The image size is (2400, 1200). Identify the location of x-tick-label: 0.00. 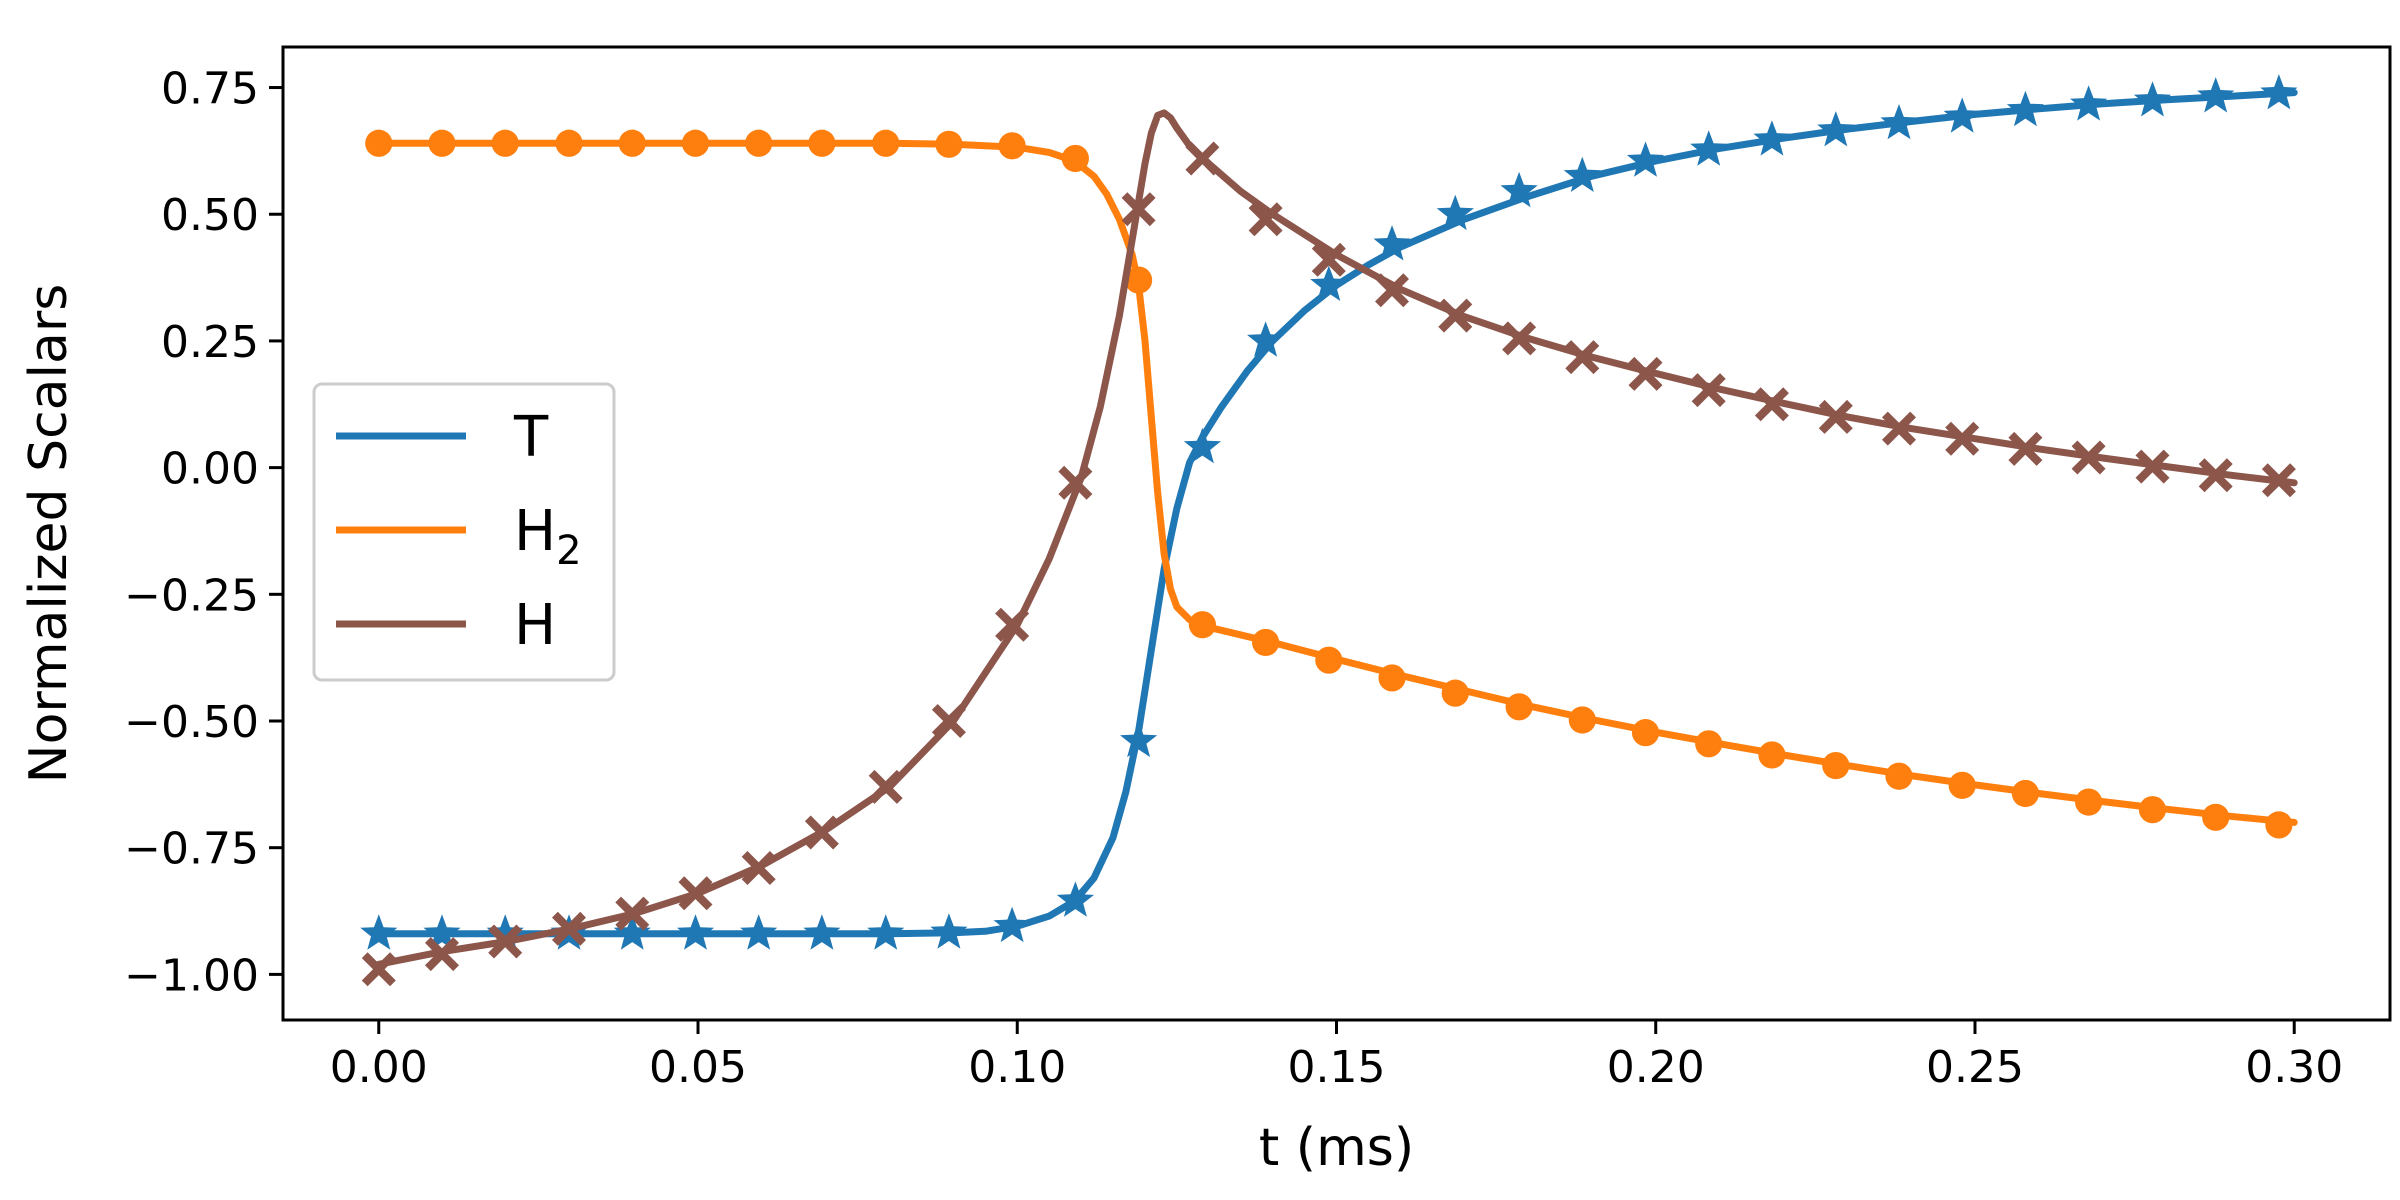
(379, 1067).